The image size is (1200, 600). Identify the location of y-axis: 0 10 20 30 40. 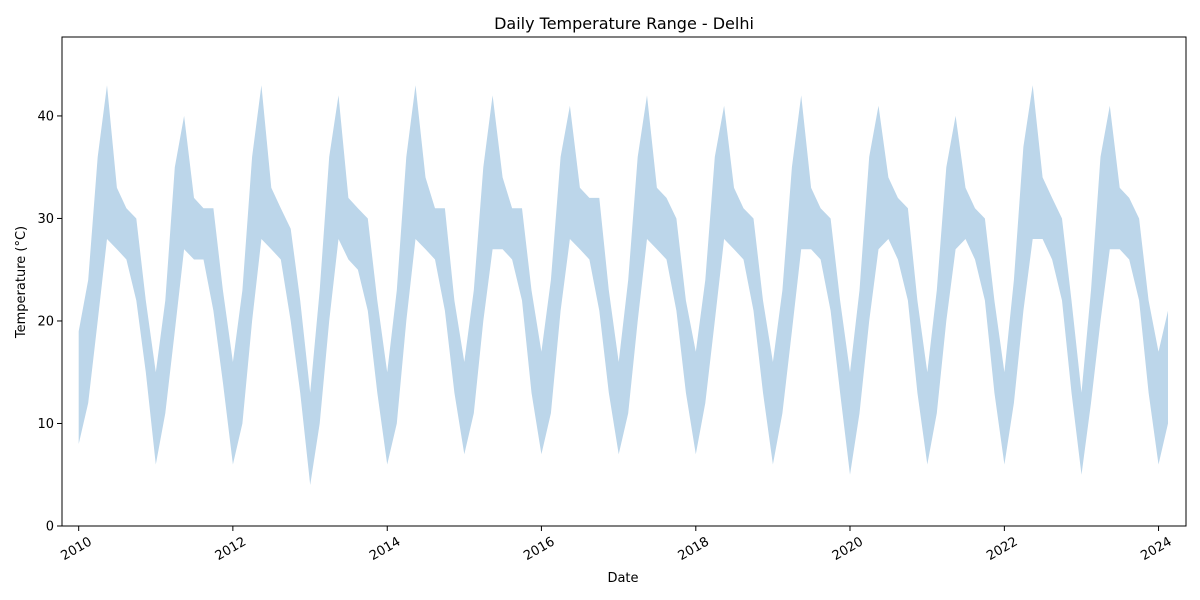
(49, 322).